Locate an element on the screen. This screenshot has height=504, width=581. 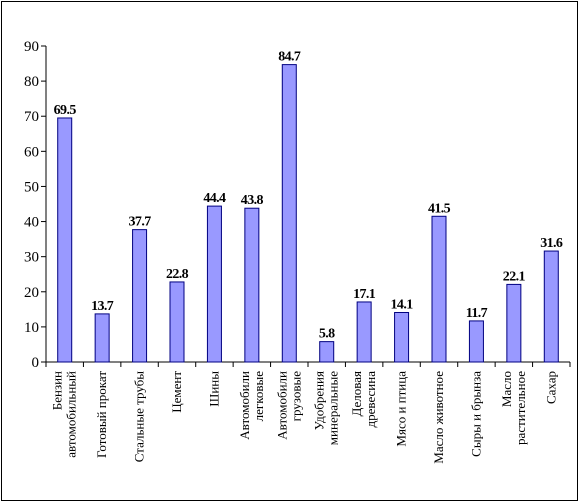
category-label-line: минеральные is located at coordinates (333, 408).